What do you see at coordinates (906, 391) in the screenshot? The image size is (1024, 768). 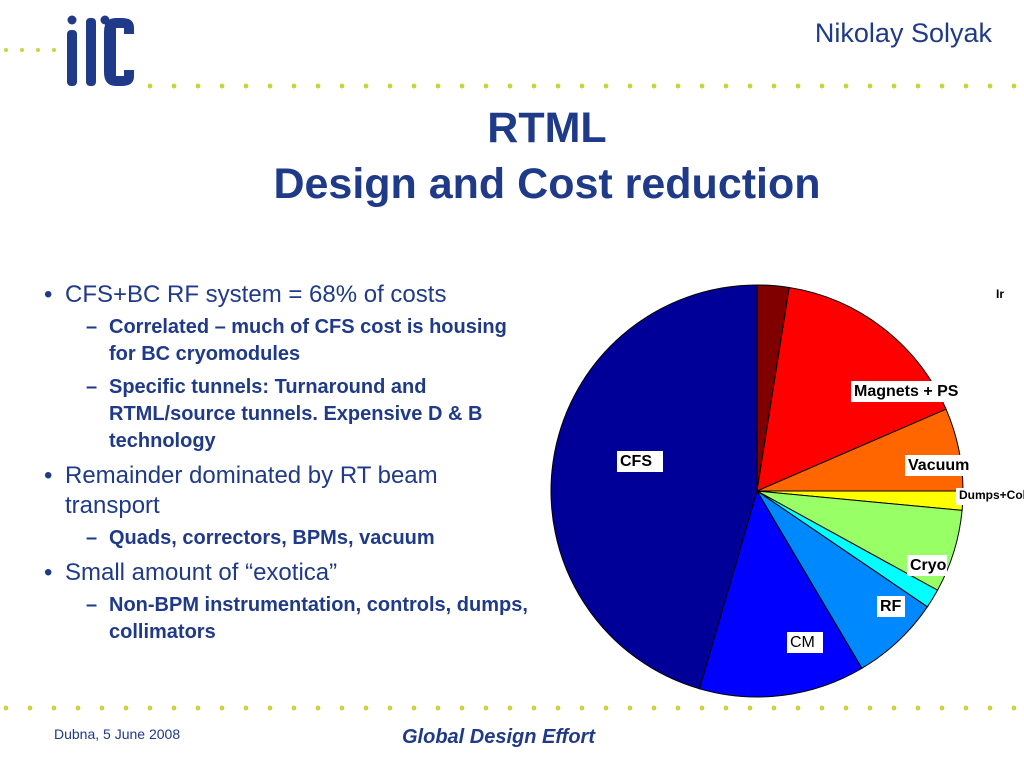 I see `pie-label-text: Magnets + PS` at bounding box center [906, 391].